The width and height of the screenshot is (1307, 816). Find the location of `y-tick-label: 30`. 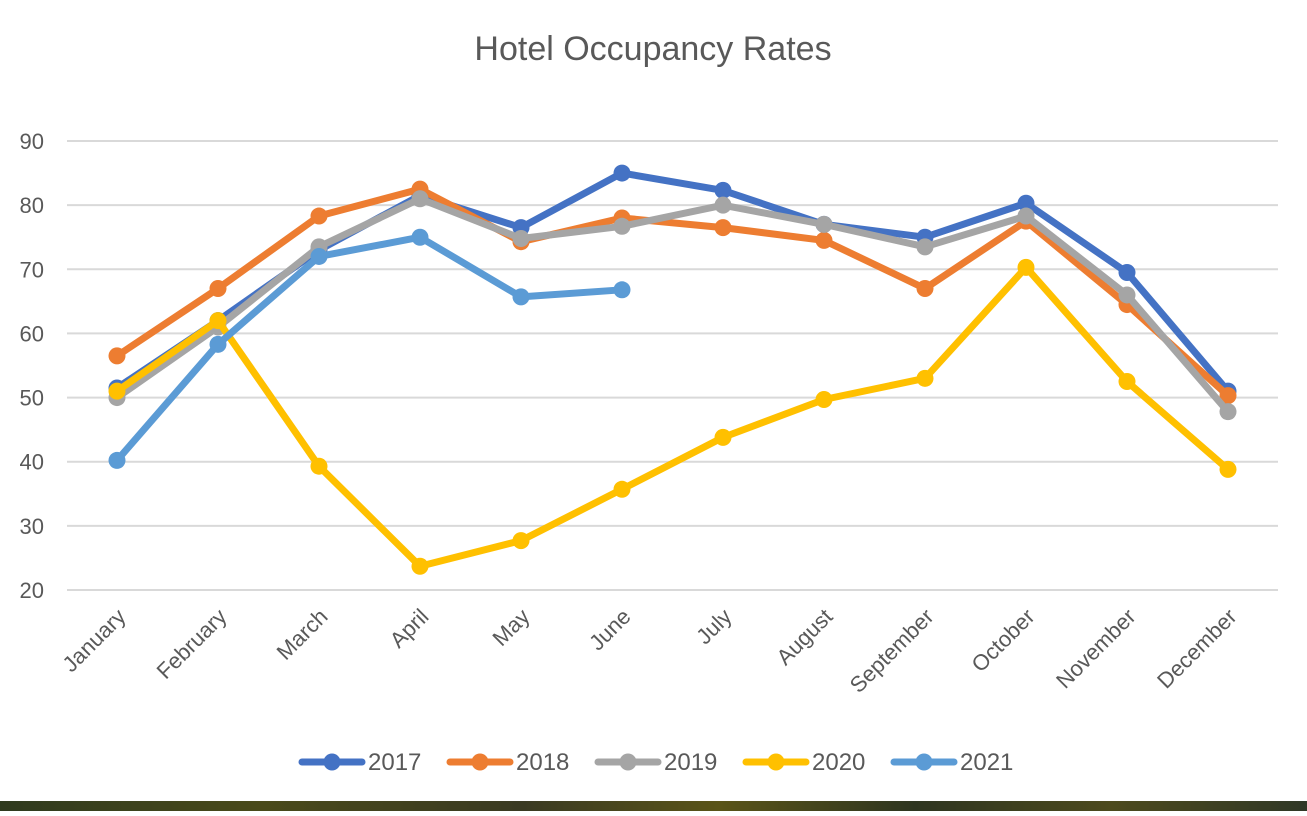

y-tick-label: 30 is located at coordinates (32, 526).